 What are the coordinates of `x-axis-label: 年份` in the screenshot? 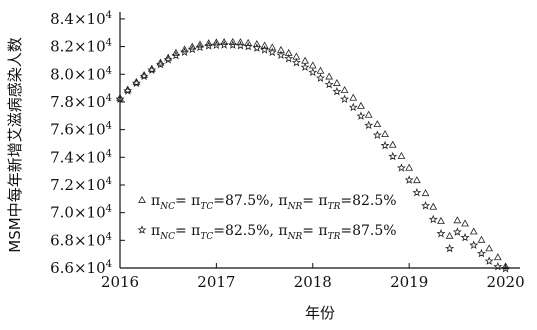 It's located at (320, 313).